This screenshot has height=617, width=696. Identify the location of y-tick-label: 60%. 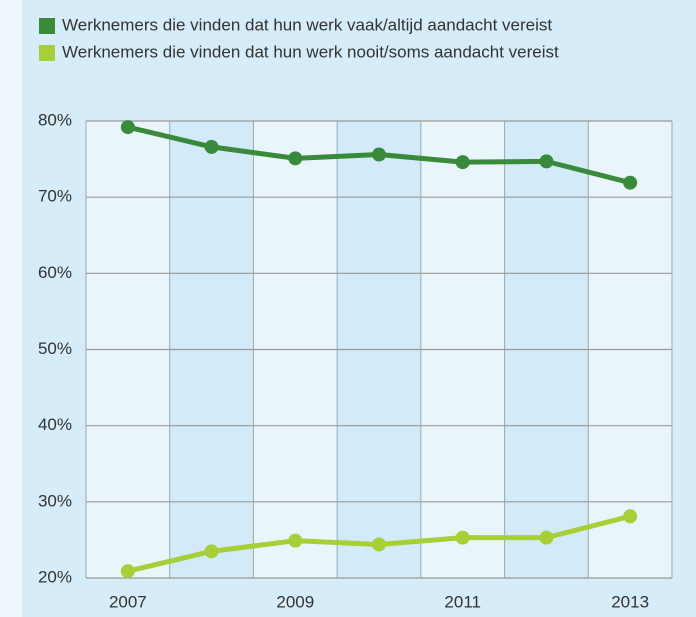
(55, 272).